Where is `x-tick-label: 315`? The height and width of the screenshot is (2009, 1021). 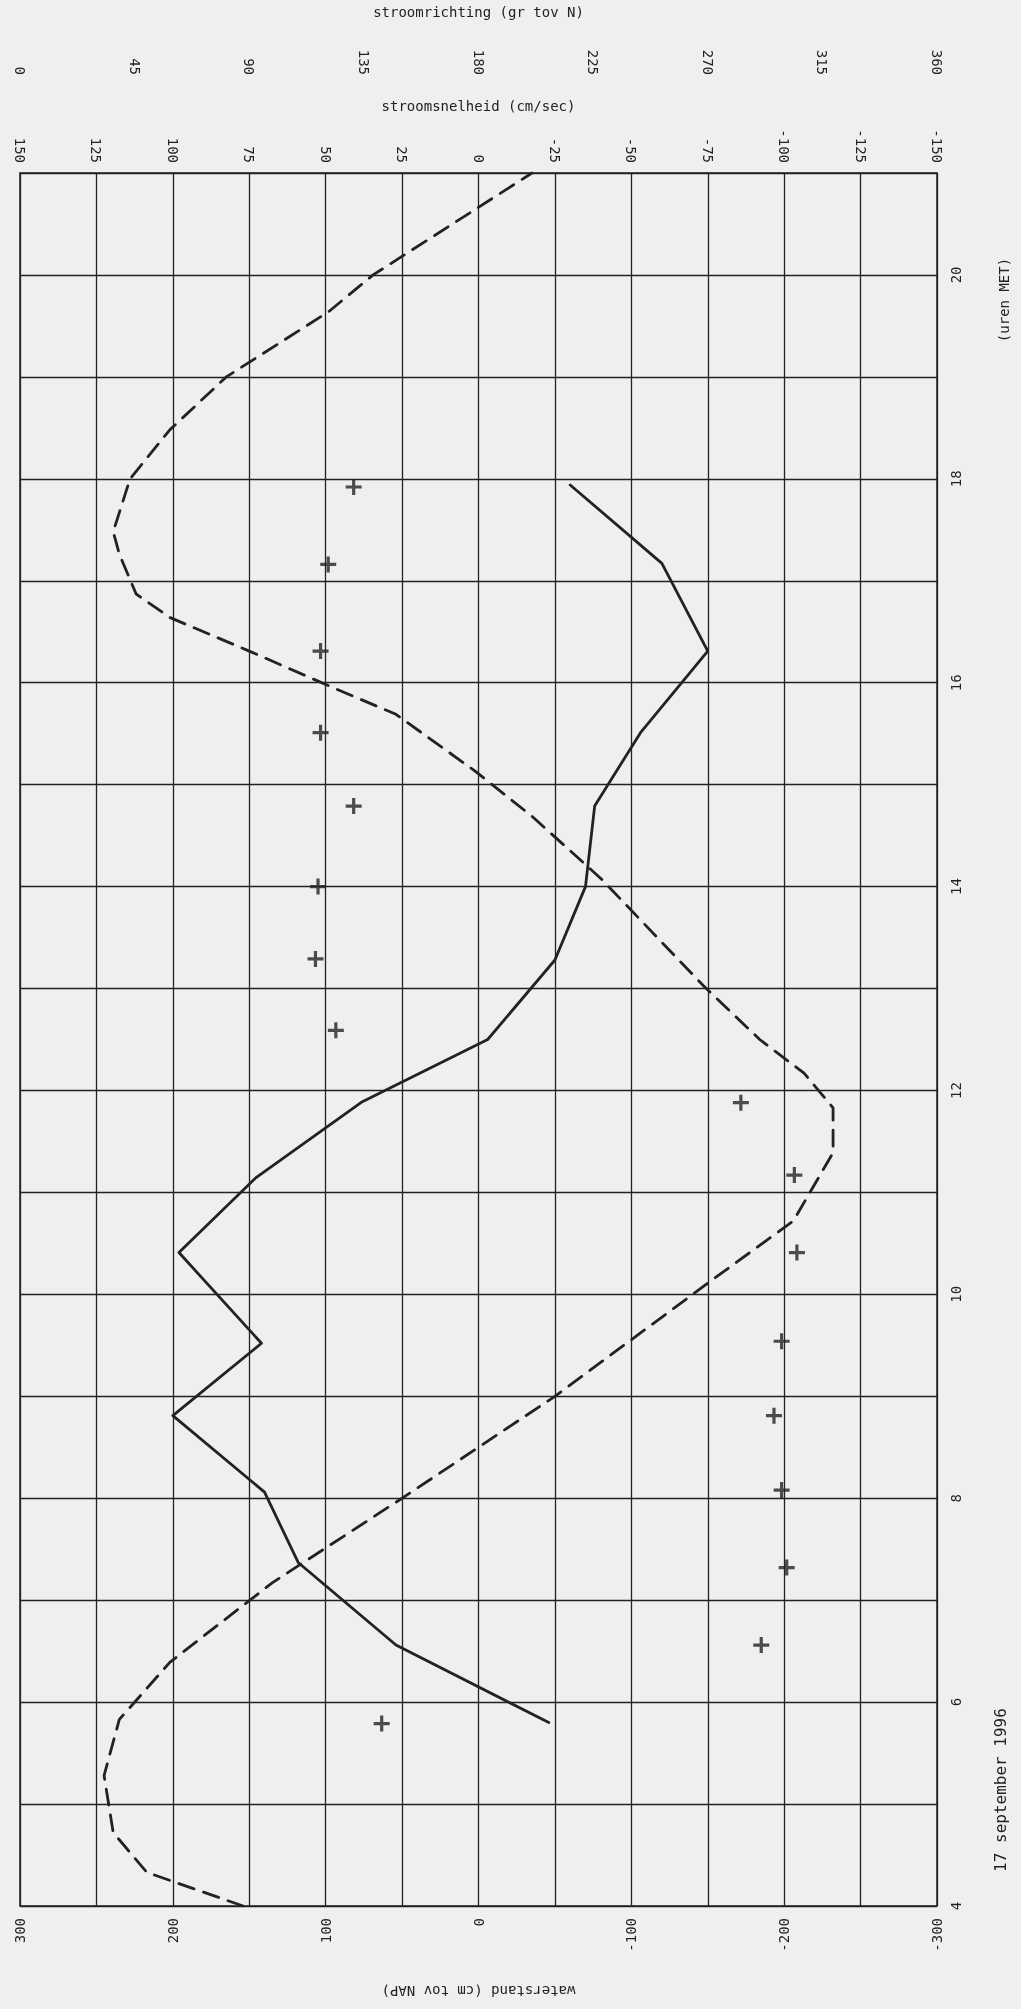 x-tick-label: 315 is located at coordinates (822, 62).